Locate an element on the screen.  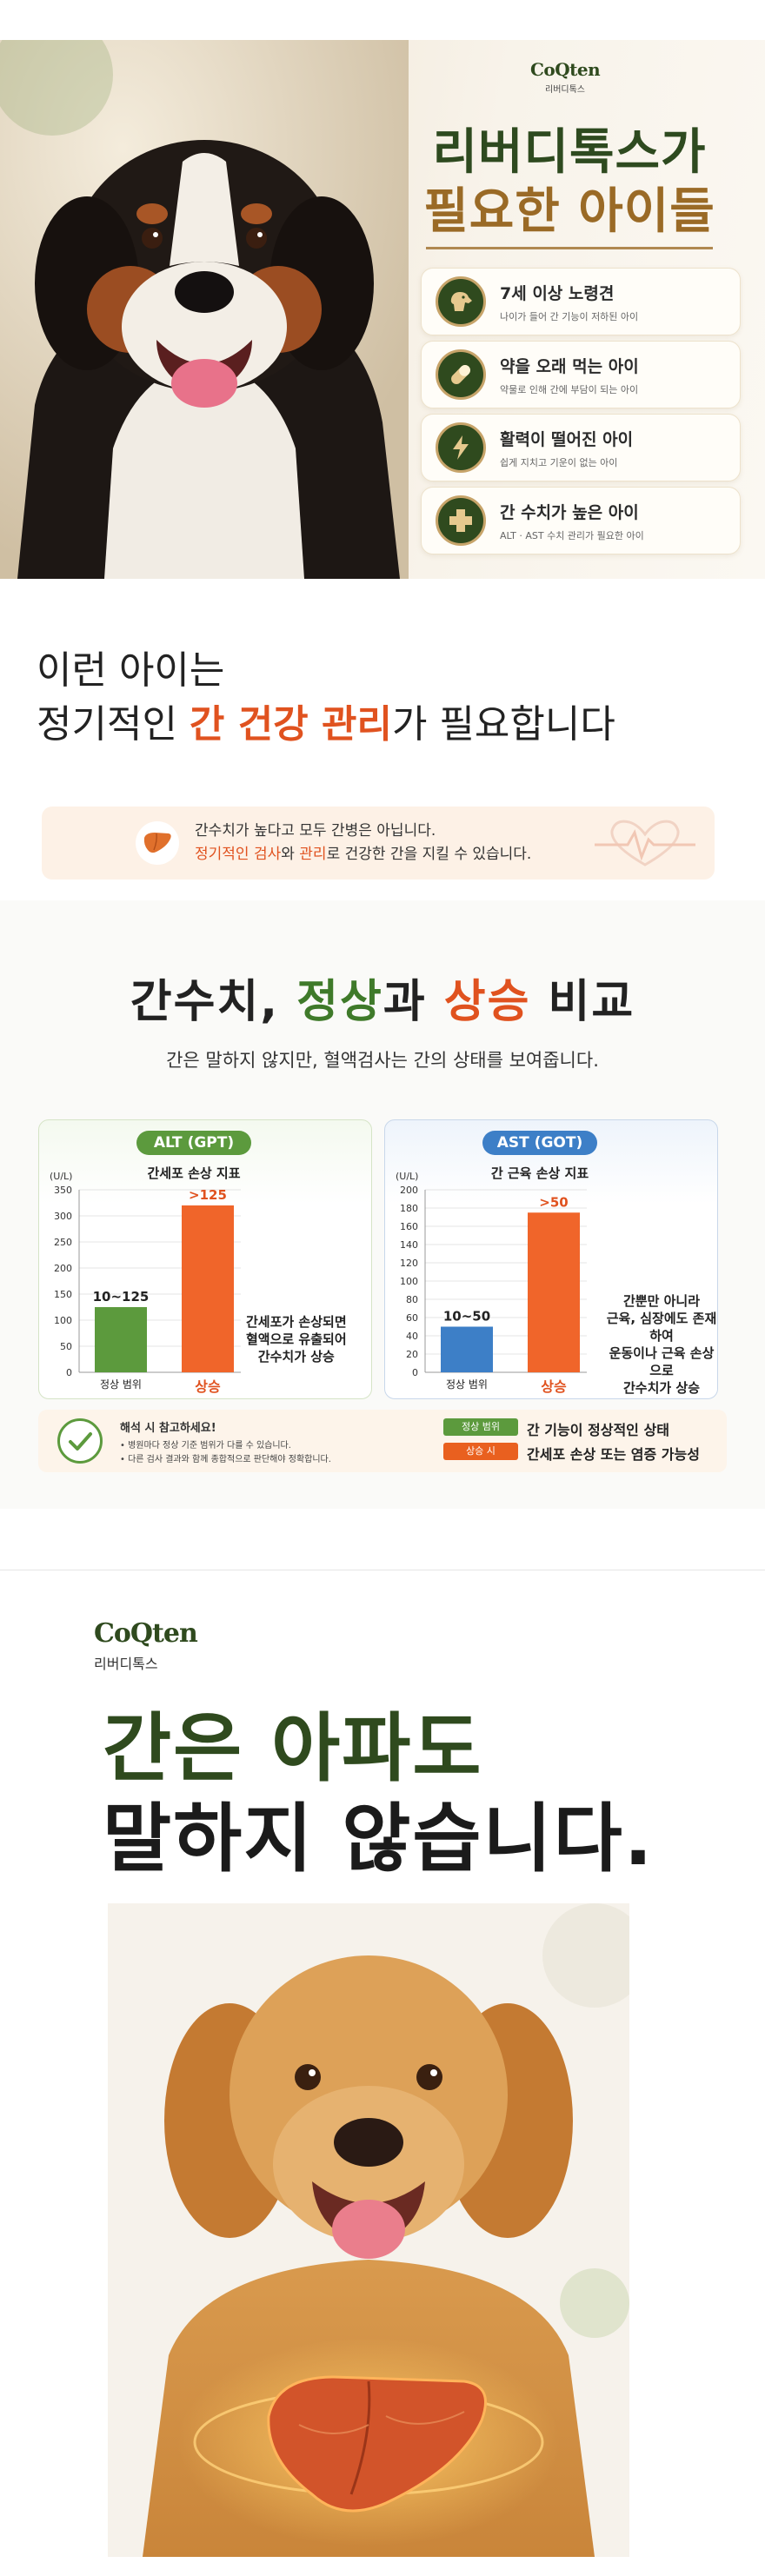
headline-line1: 간은 아파도 is located at coordinates (293, 1748).